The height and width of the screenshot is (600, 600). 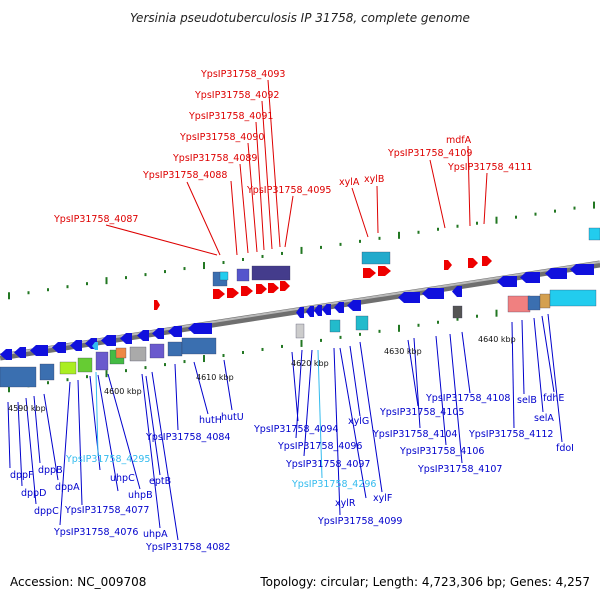 I want to click on gene-label: YpsIP31758_4295, so click(x=107, y=459).